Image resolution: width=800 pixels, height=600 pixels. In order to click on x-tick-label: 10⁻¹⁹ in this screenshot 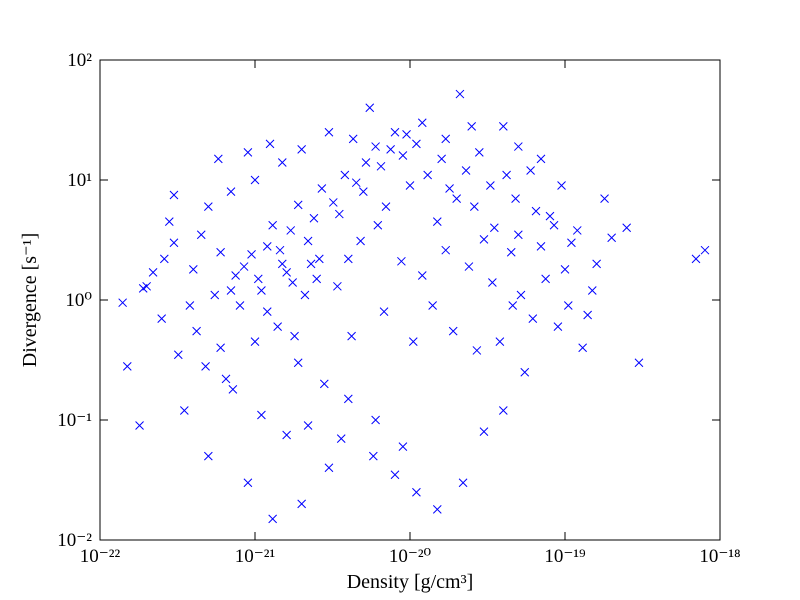, I will do `click(565, 556)`.